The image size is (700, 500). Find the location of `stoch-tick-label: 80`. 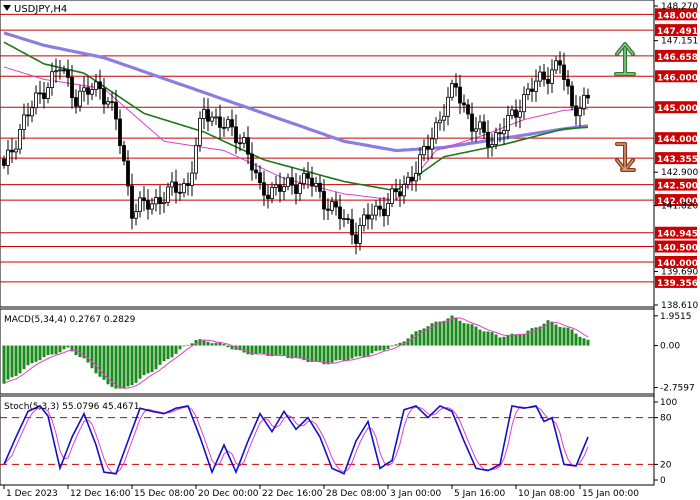

stoch-tick-label: 80 is located at coordinates (666, 419).